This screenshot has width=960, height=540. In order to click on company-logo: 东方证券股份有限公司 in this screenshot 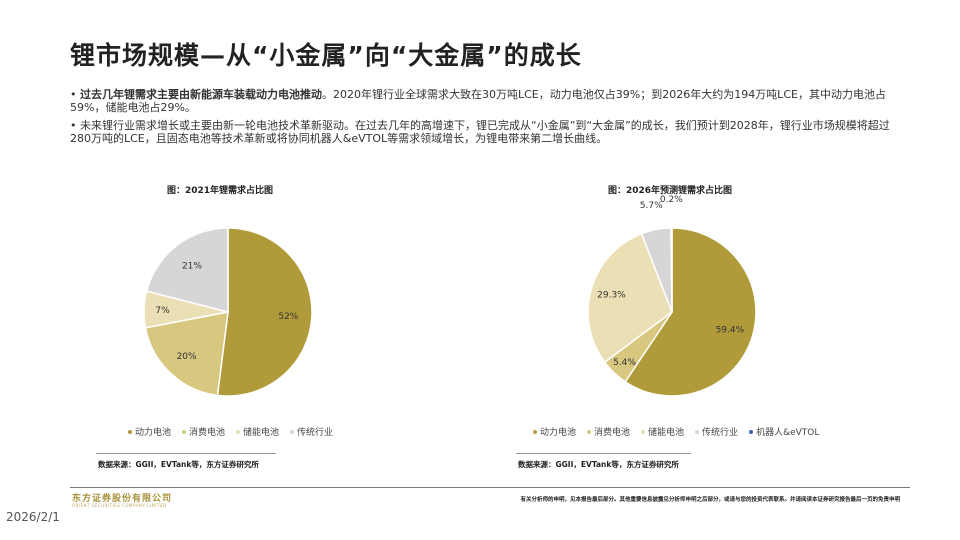, I will do `click(122, 499)`.